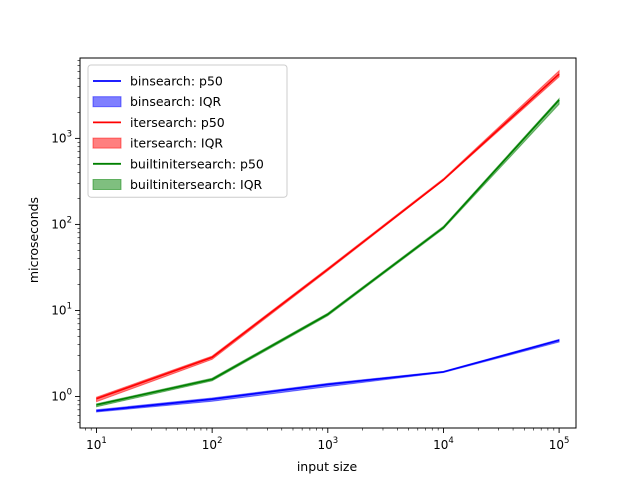  What do you see at coordinates (327, 466) in the screenshot?
I see `x-axis-label: input size` at bounding box center [327, 466].